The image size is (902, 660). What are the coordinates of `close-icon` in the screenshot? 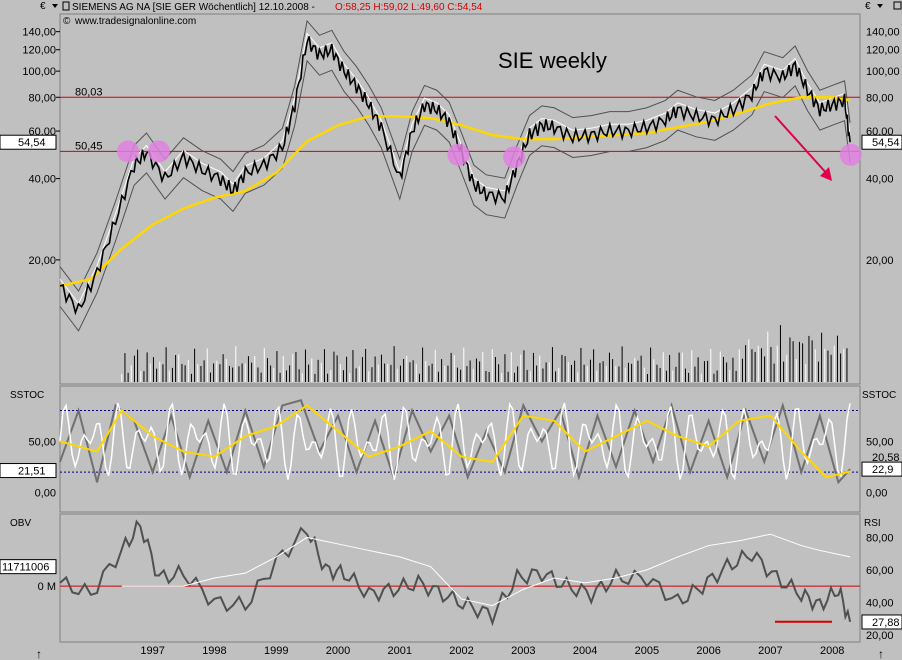 It's located at (897, 5).